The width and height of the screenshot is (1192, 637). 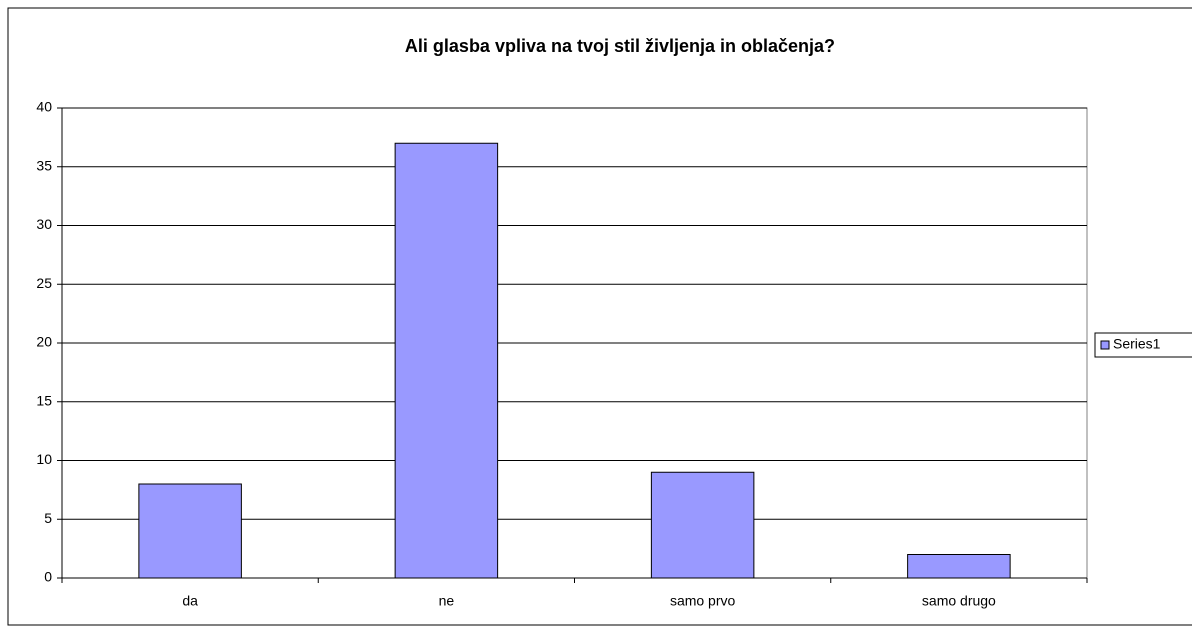 What do you see at coordinates (44, 107) in the screenshot?
I see `y-tick-label: 40` at bounding box center [44, 107].